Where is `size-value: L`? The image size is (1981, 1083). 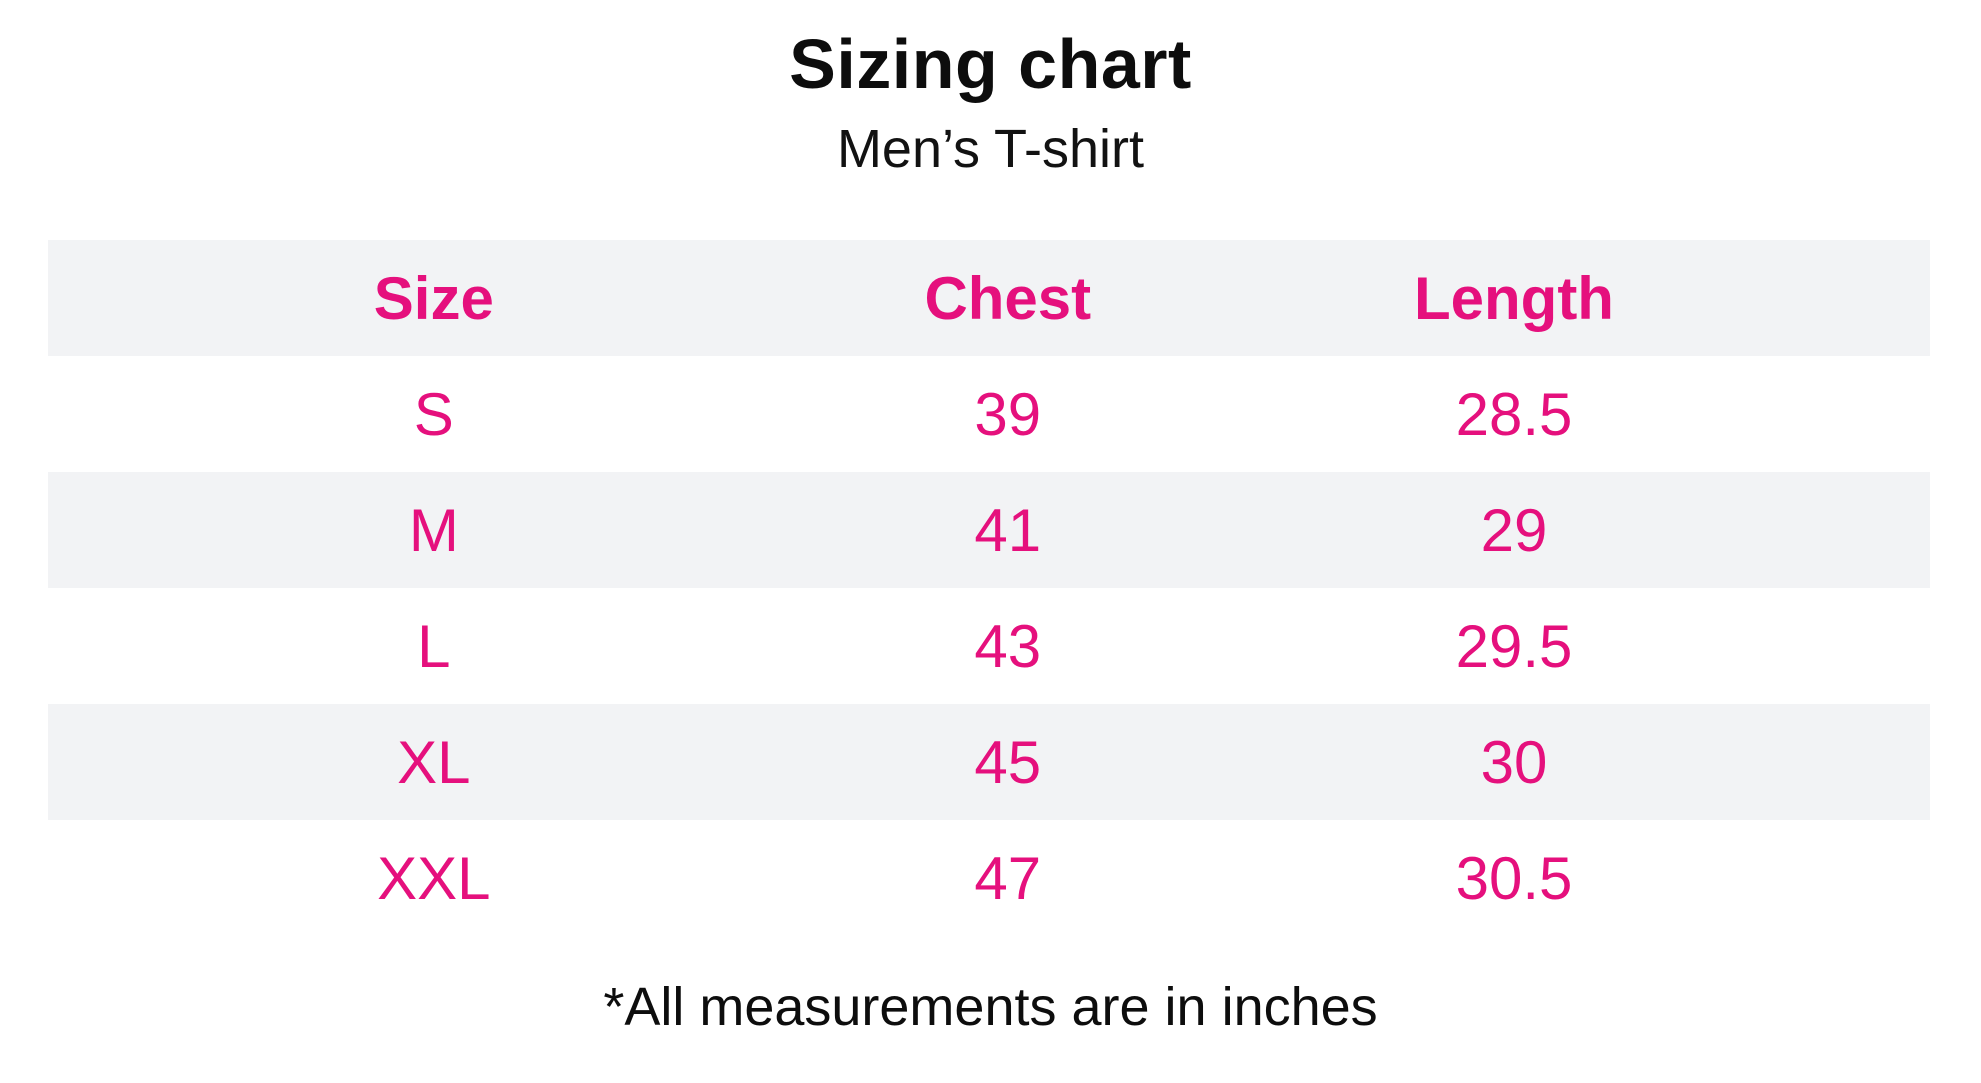 size-value: L is located at coordinates (434, 646).